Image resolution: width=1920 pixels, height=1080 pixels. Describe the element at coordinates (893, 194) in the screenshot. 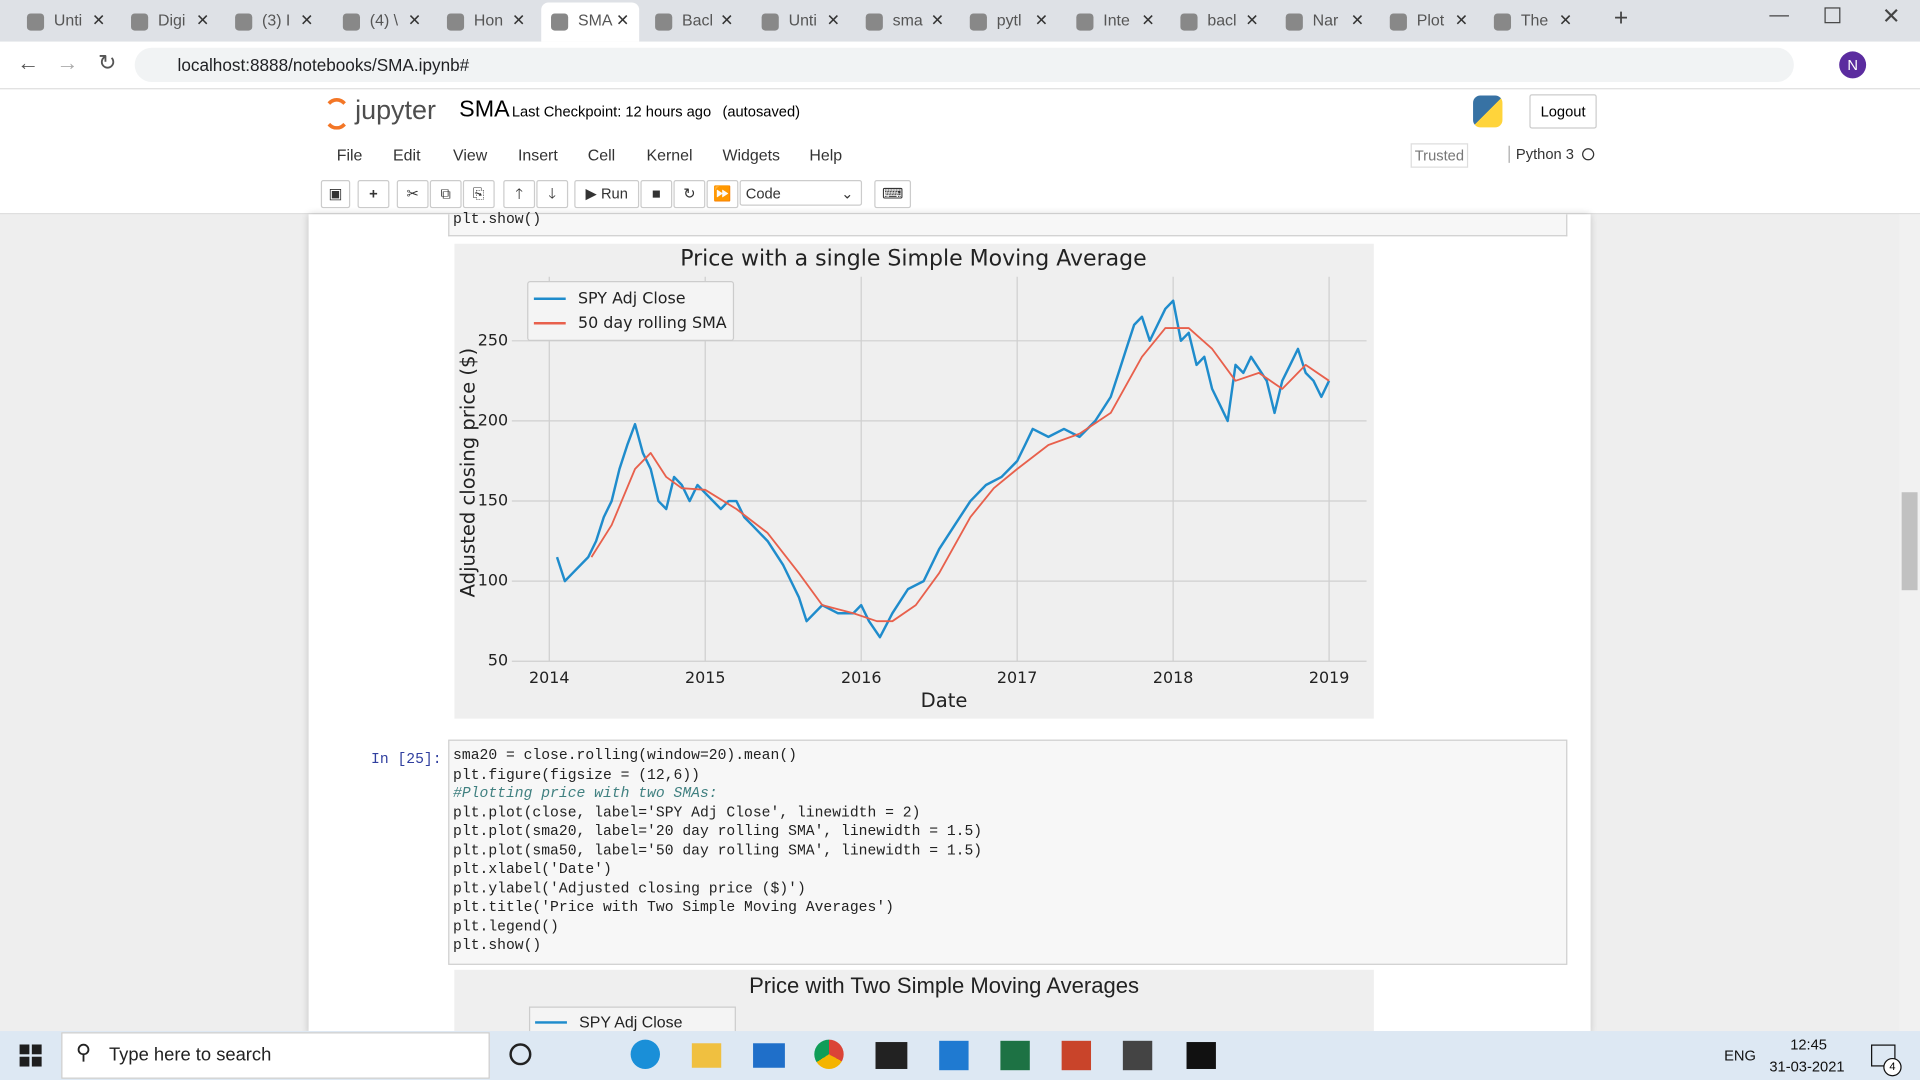

I see `keyboard-btn: ⌨` at that location.